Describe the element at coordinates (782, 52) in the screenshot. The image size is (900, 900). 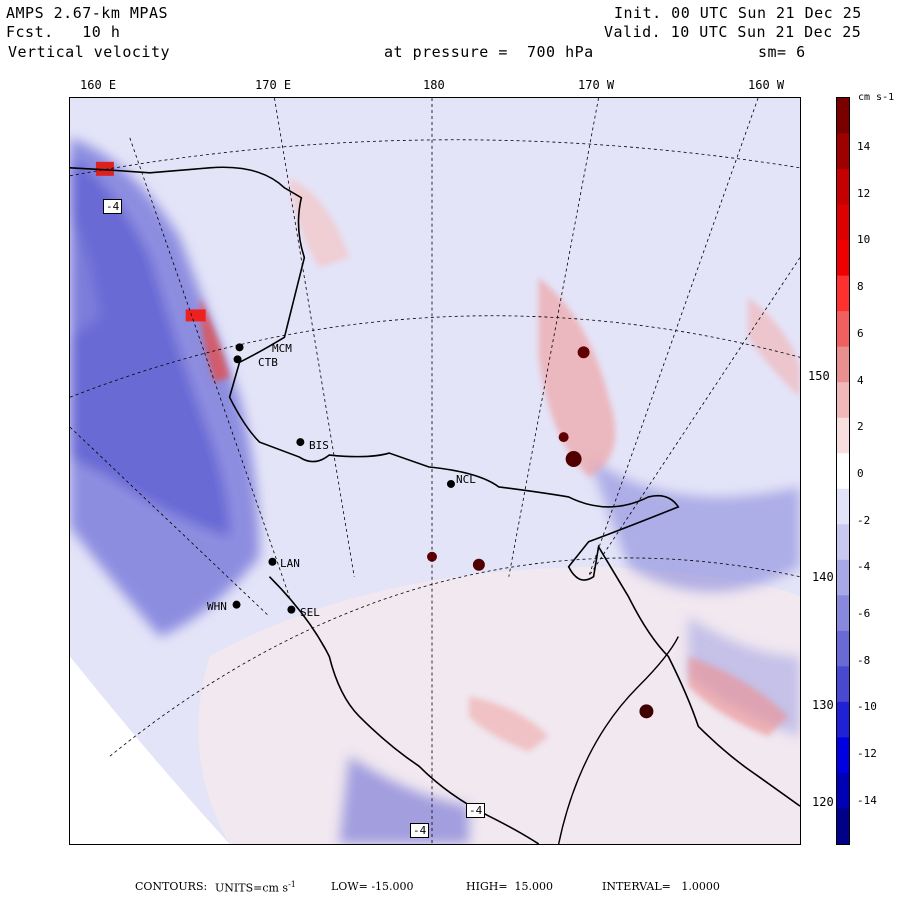
I see `smoothing: sm= 6` at that location.